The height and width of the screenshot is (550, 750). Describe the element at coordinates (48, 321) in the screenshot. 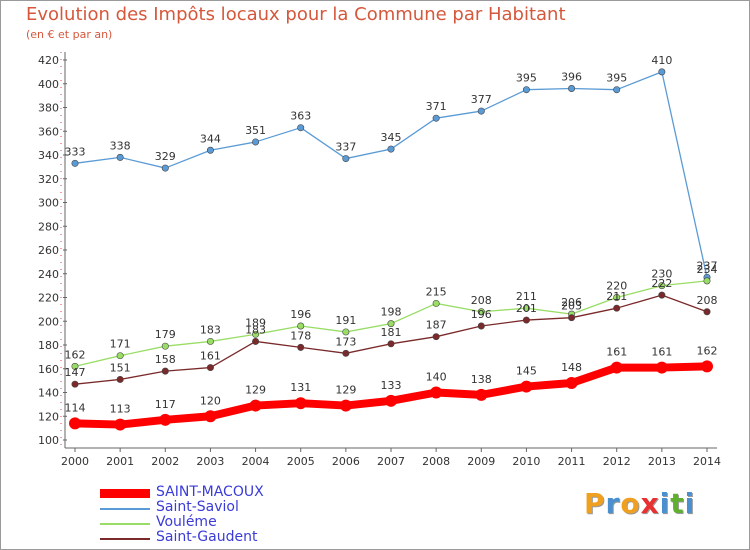

I see `y-tick-label: 200` at that location.